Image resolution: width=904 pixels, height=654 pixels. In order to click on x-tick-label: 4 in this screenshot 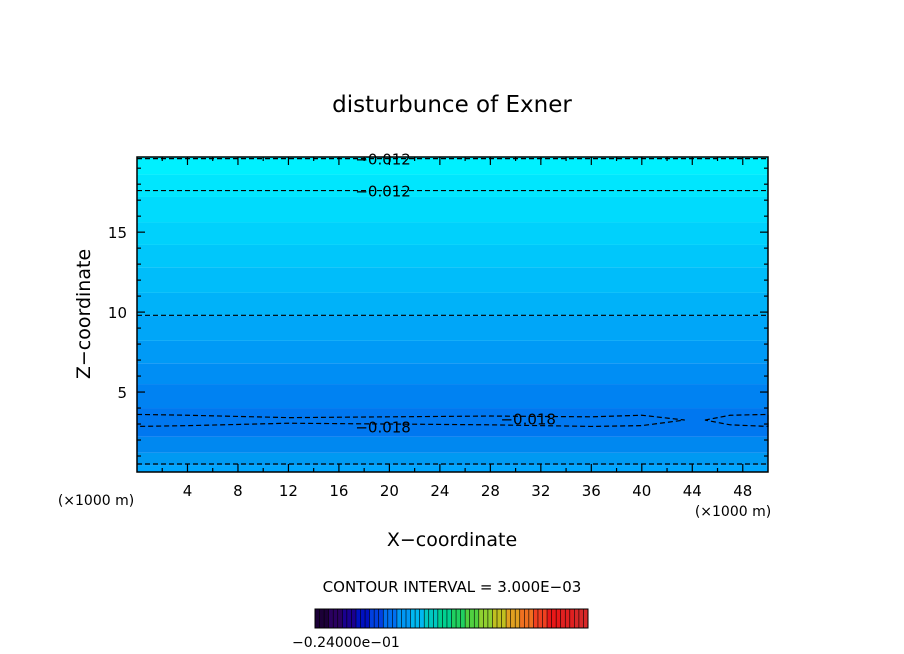, I will do `click(188, 491)`.